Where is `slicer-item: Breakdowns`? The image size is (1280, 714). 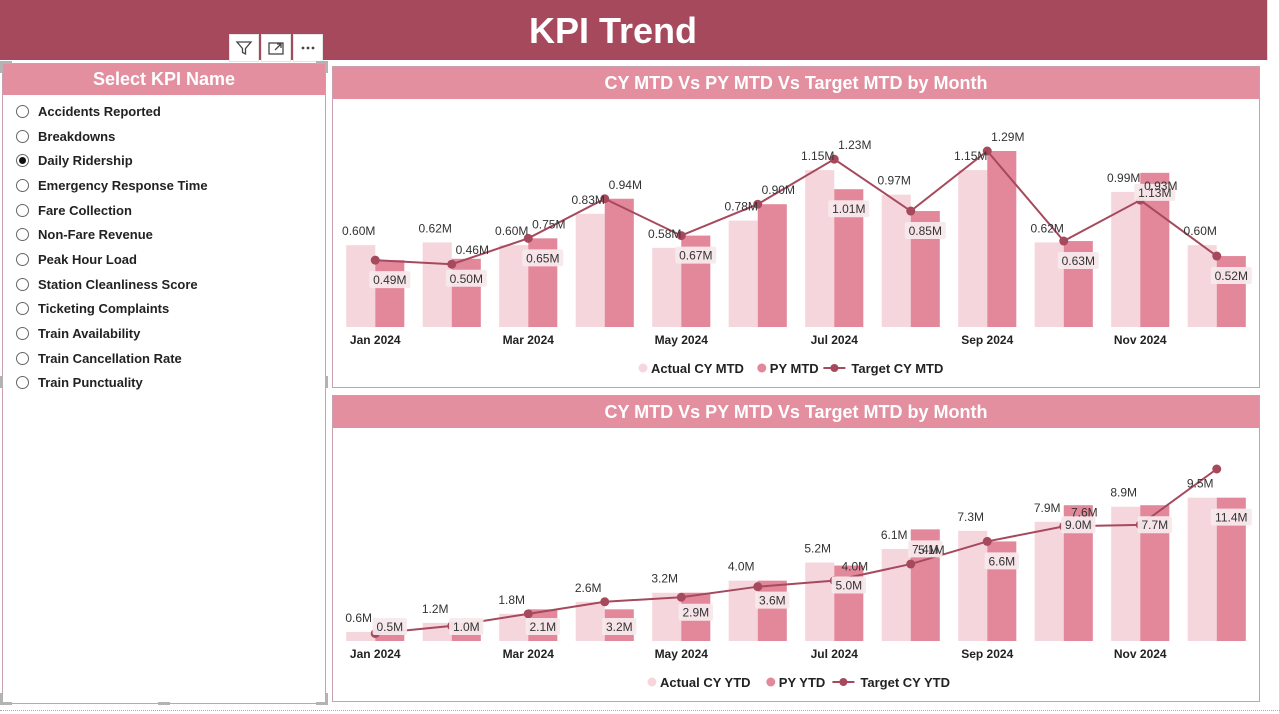
slicer-item: Breakdowns is located at coordinates (170, 136).